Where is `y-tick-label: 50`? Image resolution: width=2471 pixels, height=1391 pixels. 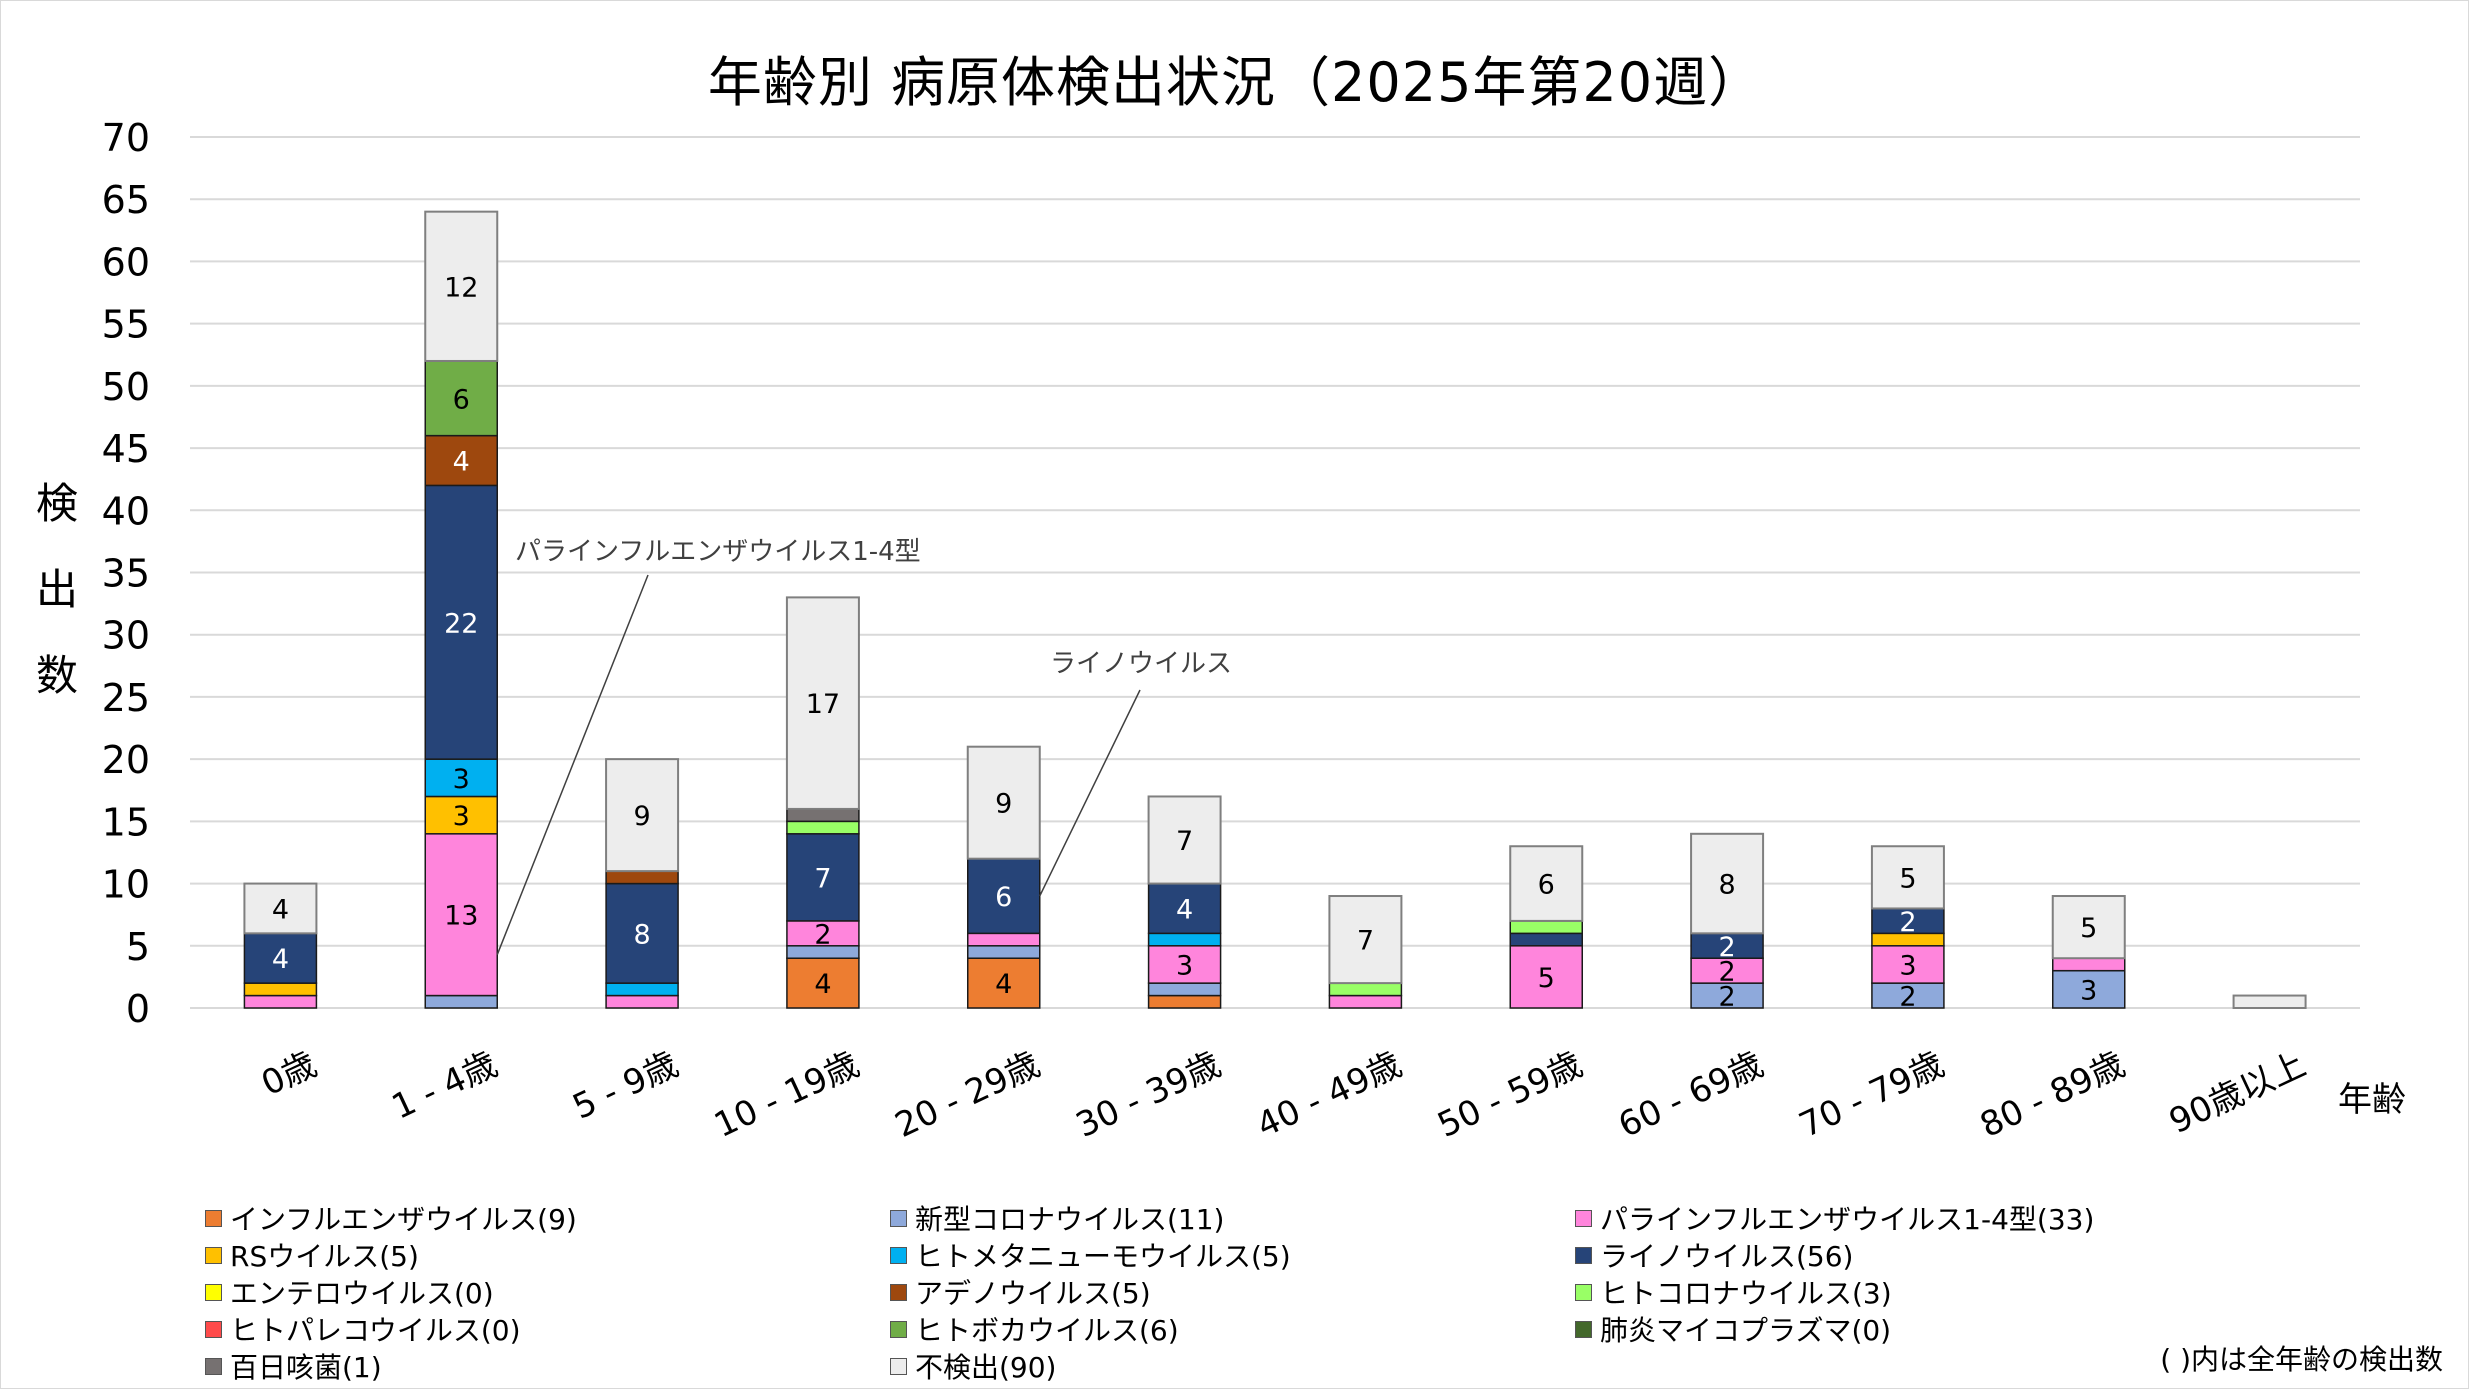 y-tick-label: 50 is located at coordinates (126, 387).